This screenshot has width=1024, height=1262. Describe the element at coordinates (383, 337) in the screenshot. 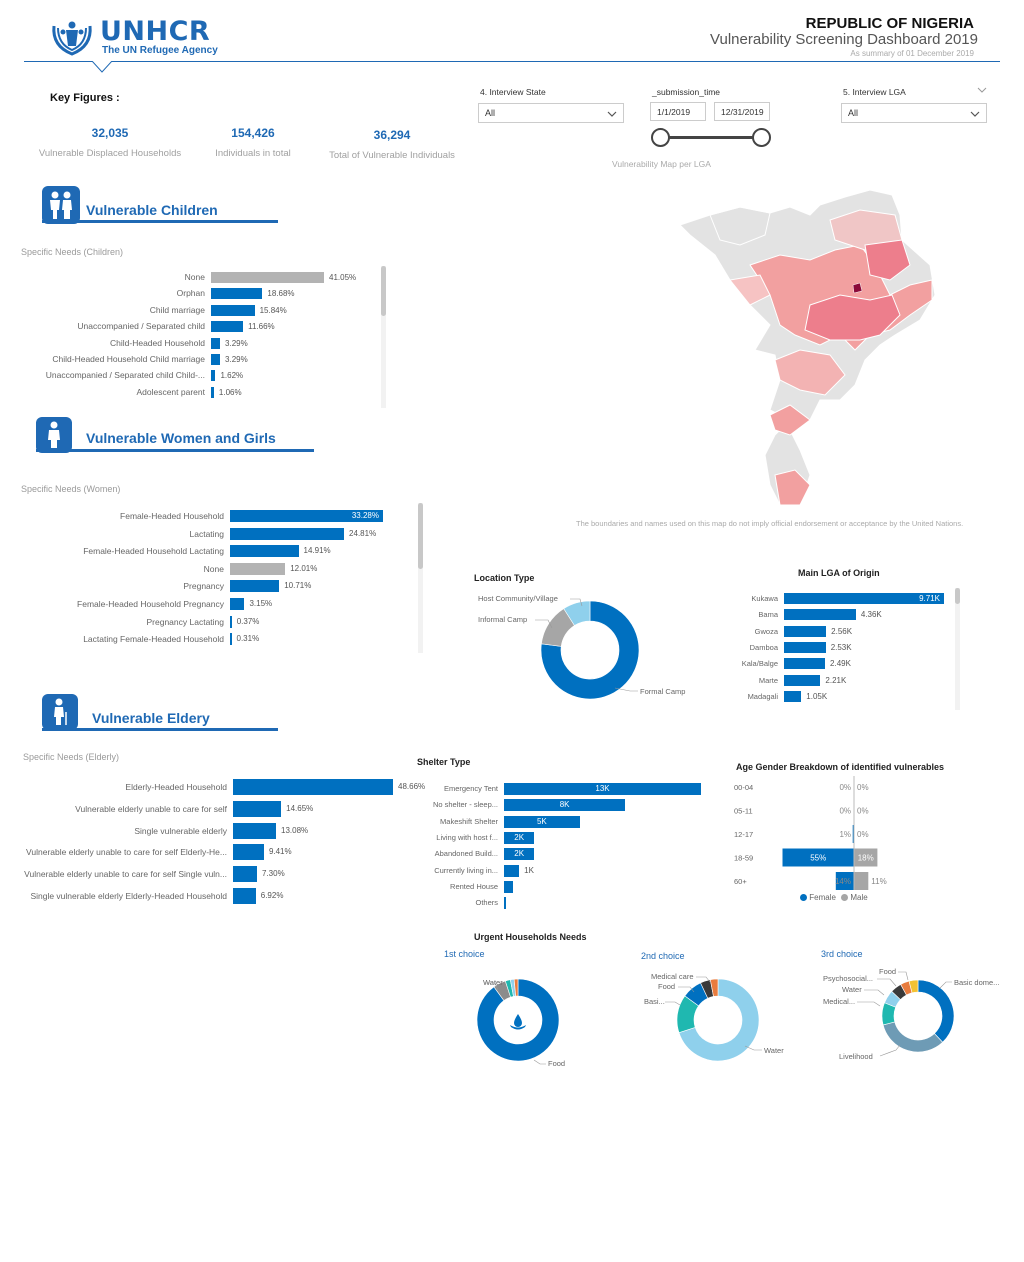

I see `children-chart-scrollbar` at that location.